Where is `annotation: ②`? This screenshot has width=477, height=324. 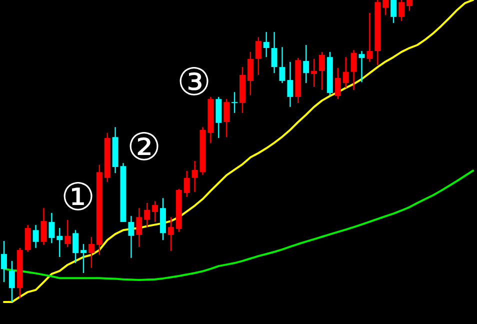 annotation: ② is located at coordinates (144, 147).